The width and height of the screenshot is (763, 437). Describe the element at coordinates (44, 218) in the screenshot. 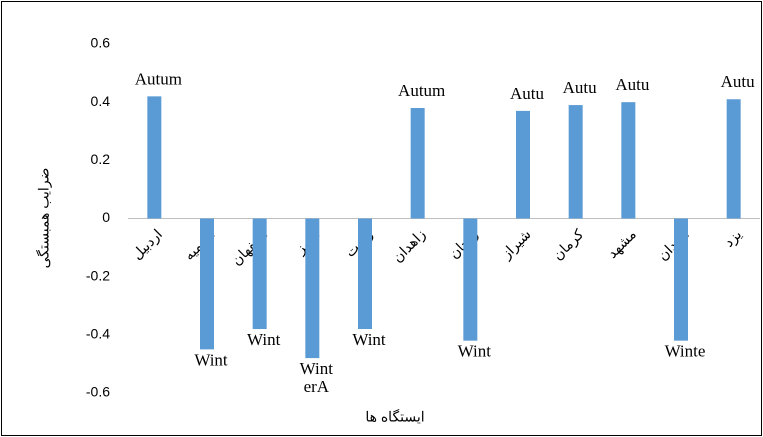

I see `y-axis-title: ضرایب همبستگی` at that location.